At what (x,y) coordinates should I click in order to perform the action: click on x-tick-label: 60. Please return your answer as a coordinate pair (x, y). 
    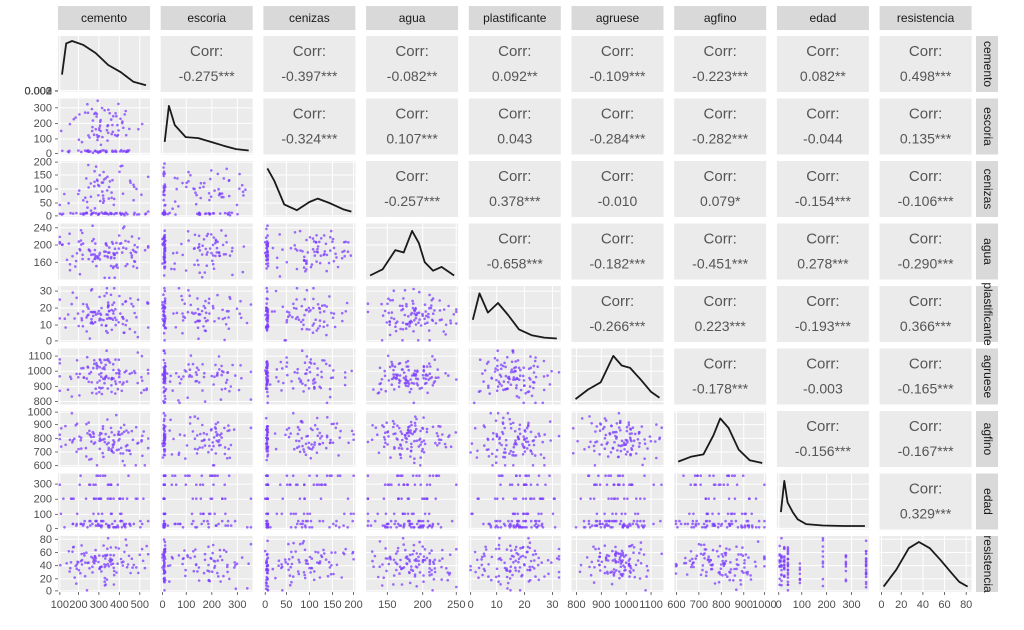
    Looking at the image, I should click on (944, 605).